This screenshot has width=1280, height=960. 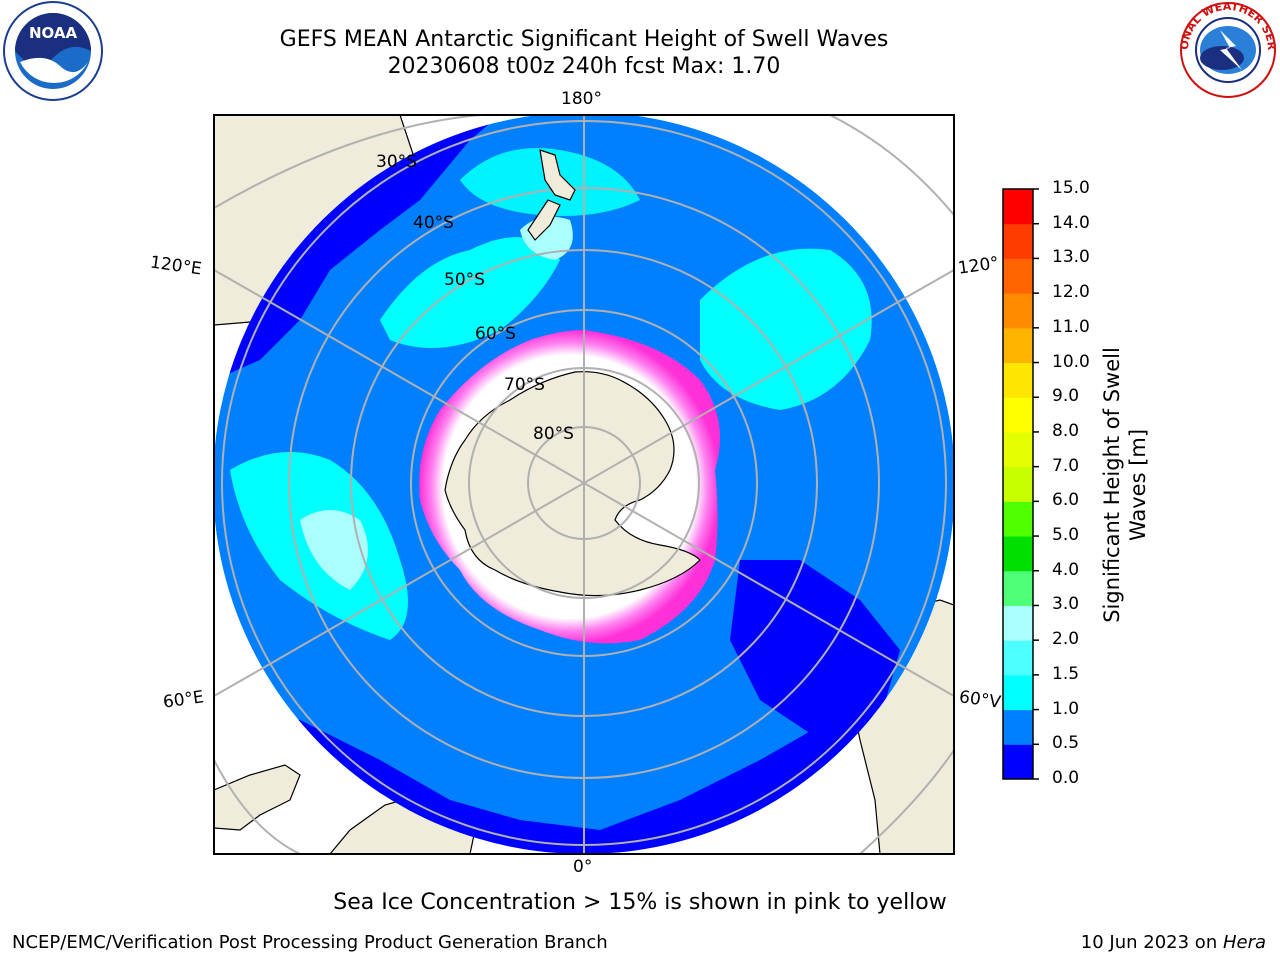 What do you see at coordinates (1066, 639) in the screenshot?
I see `colorbar-tick-label: 2.0` at bounding box center [1066, 639].